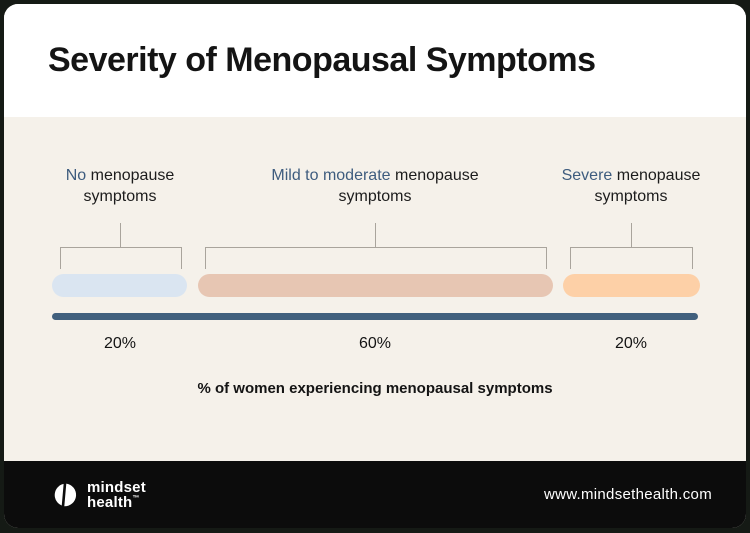 This screenshot has width=750, height=533. I want to click on bracket-stem-none, so click(120, 235).